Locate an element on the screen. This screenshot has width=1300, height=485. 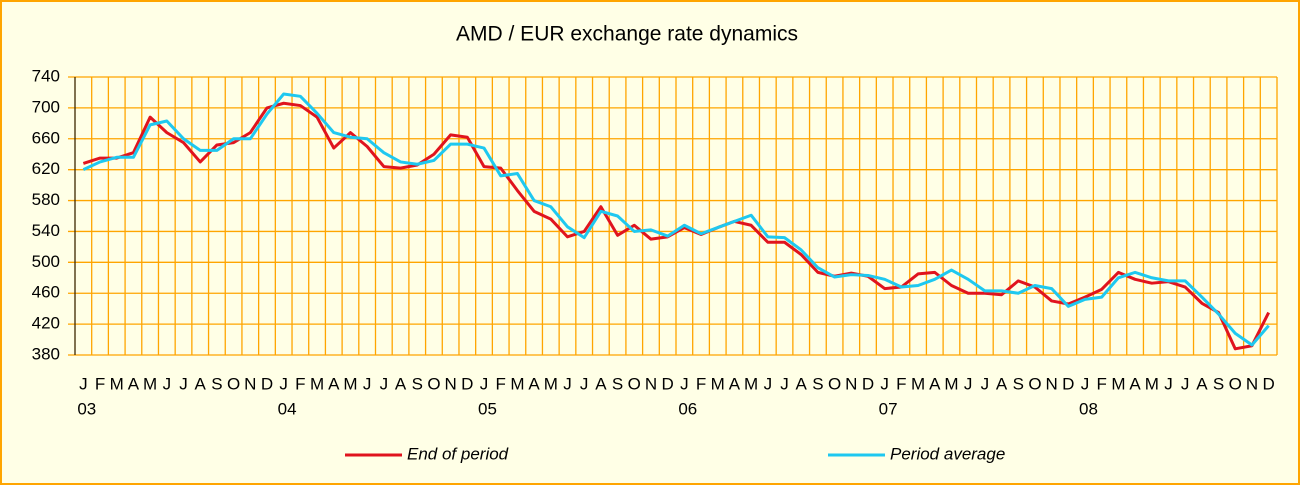
year-label: 05 is located at coordinates (487, 408).